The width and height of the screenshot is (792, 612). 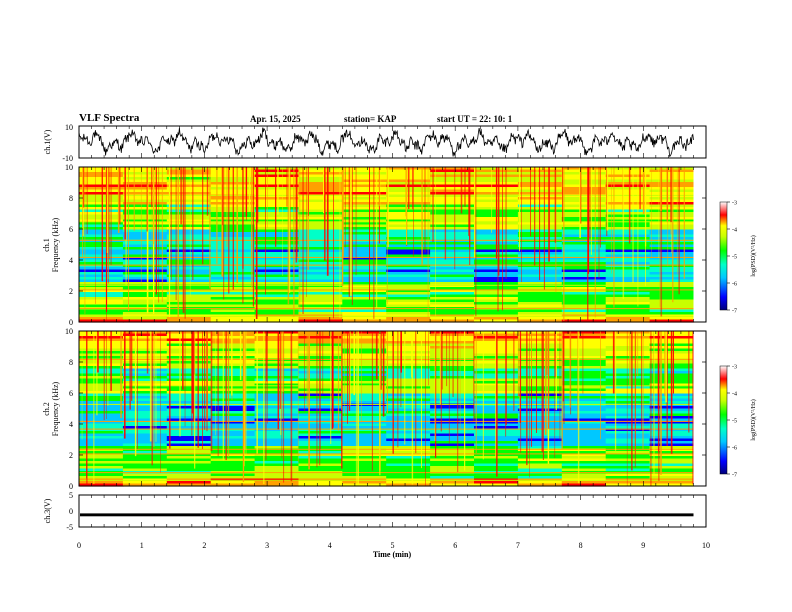 I want to click on date-label: Apr. 15, 2025, so click(x=275, y=119).